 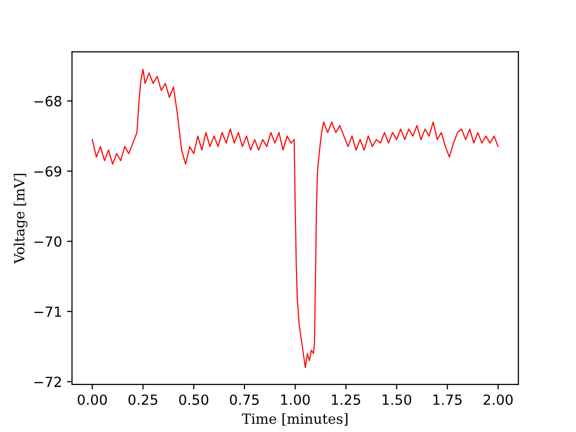 What do you see at coordinates (143, 399) in the screenshot?
I see `x-tick-label: 0.25` at bounding box center [143, 399].